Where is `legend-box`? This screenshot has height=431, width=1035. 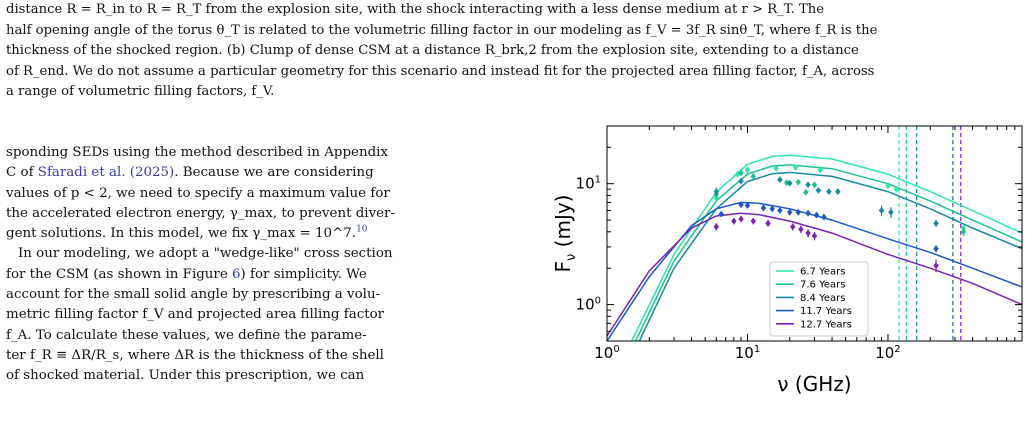 legend-box is located at coordinates (819, 299).